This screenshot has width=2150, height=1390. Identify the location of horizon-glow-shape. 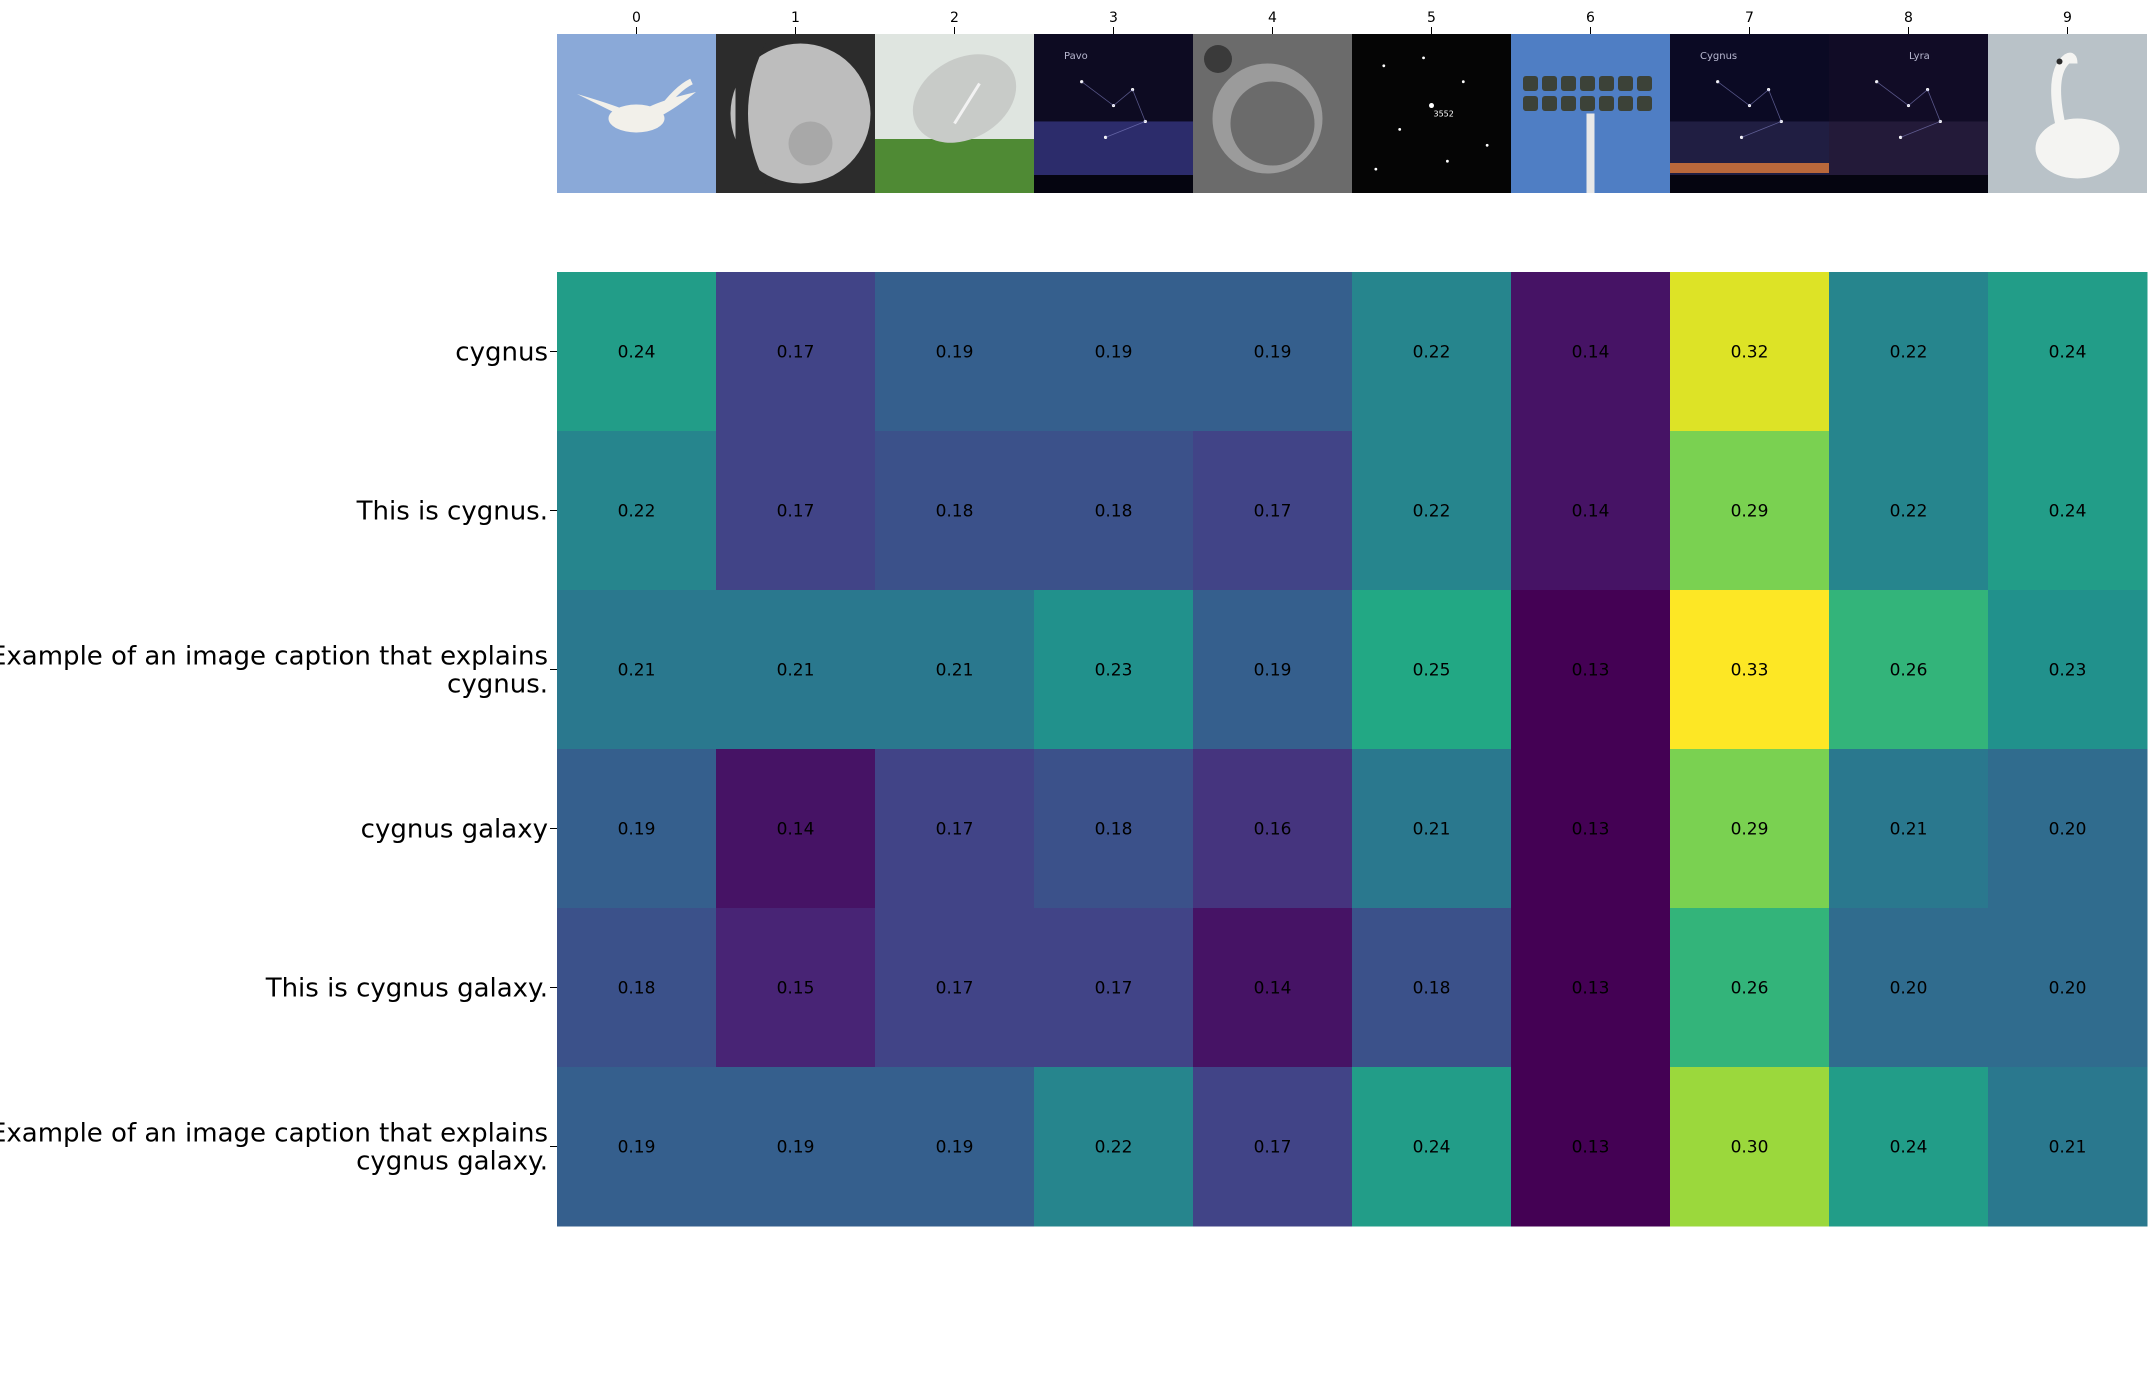
(1749, 168).